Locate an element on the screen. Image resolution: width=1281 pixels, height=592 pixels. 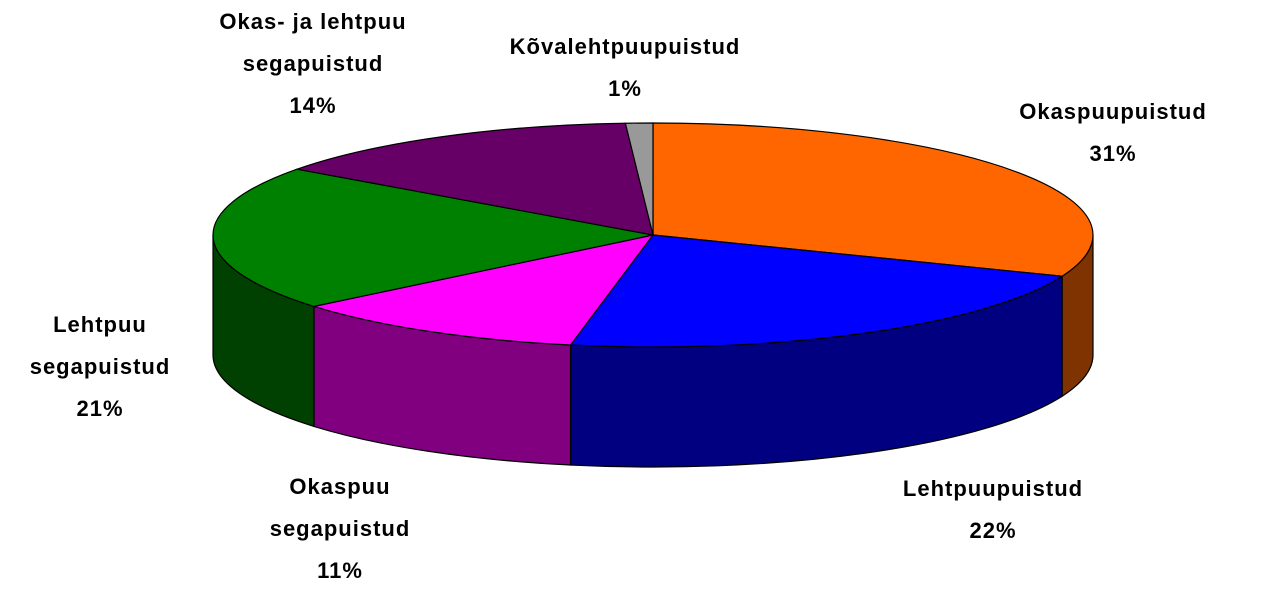
category-name: Lehtpuupuistud is located at coordinates (993, 488).